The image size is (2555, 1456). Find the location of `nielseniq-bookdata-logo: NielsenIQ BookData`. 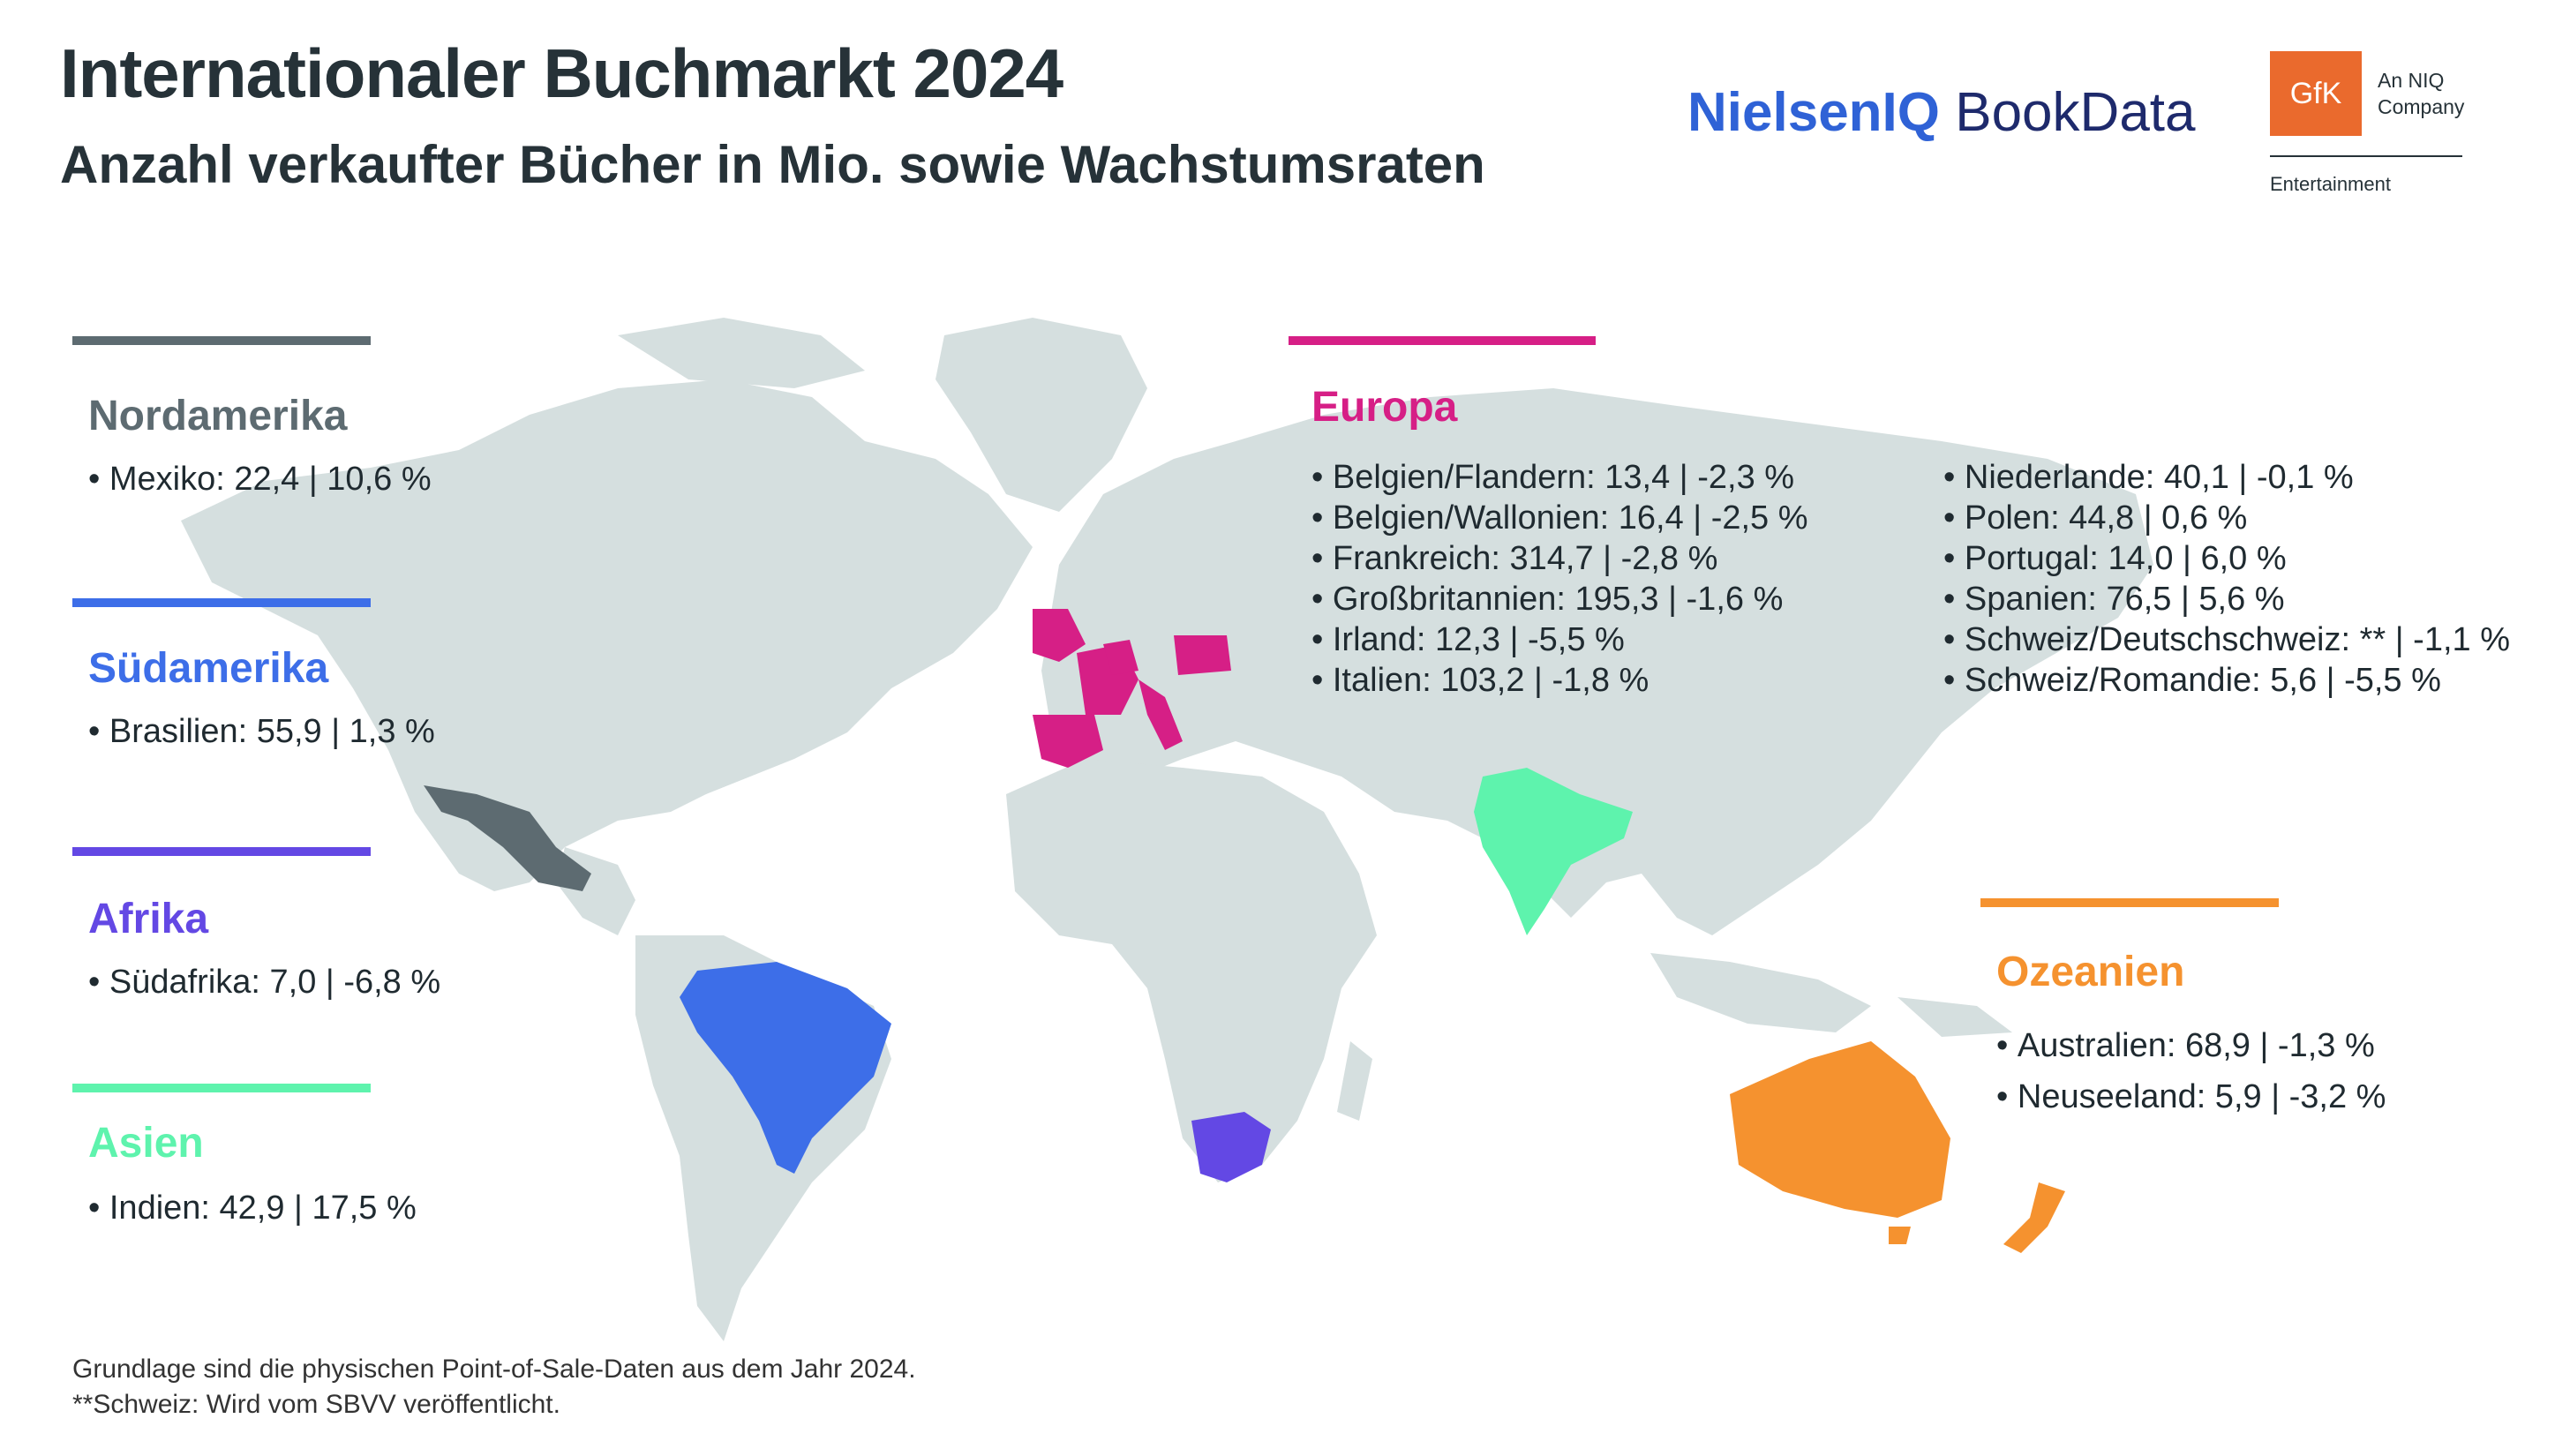

nielseniq-bookdata-logo: NielsenIQ BookData is located at coordinates (1941, 112).